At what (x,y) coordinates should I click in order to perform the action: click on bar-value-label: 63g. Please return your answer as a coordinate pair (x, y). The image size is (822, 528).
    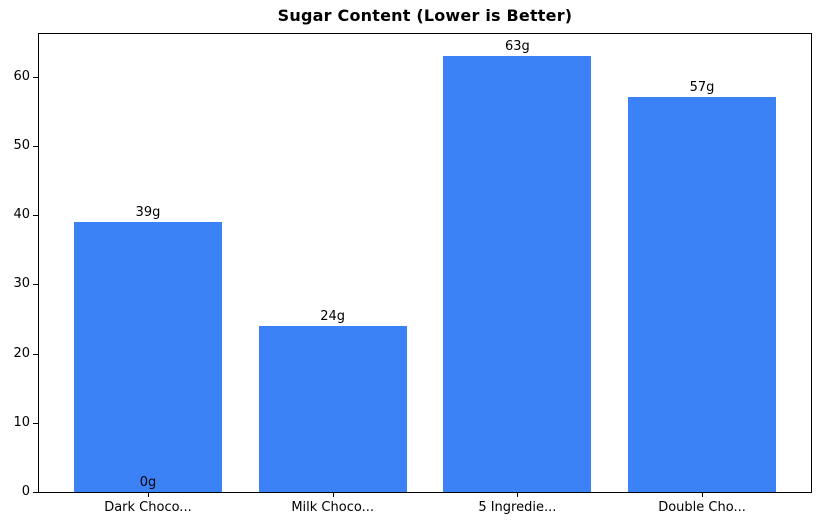
    Looking at the image, I should click on (517, 46).